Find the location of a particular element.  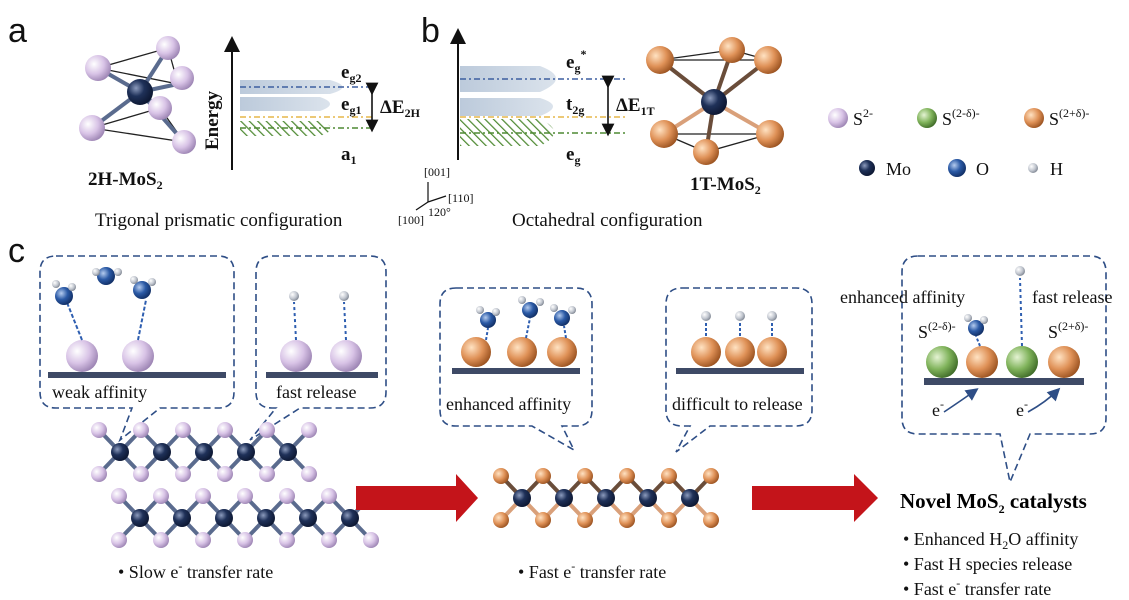

svg-text: [110] is located at coordinates (461, 198).